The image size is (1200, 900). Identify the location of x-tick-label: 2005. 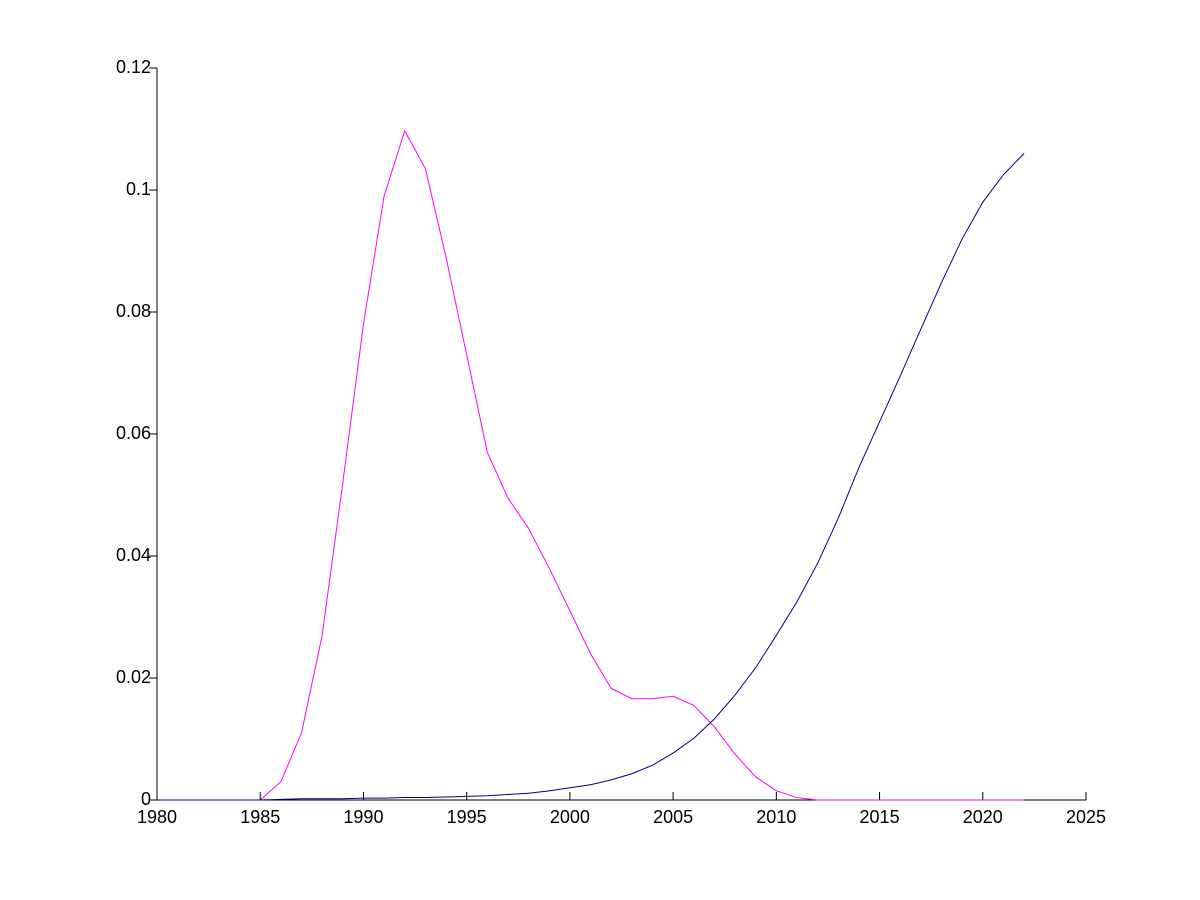
(673, 817).